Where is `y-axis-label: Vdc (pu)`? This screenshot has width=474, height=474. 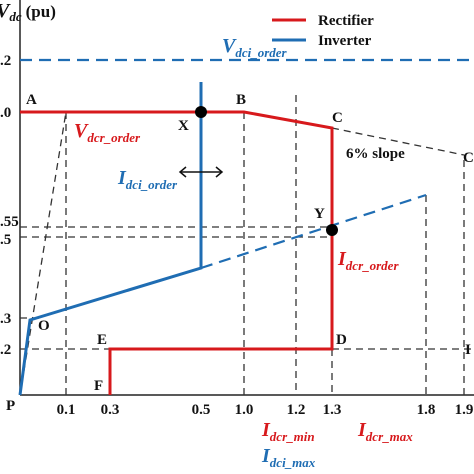 y-axis-label: Vdc (pu) is located at coordinates (28, 12).